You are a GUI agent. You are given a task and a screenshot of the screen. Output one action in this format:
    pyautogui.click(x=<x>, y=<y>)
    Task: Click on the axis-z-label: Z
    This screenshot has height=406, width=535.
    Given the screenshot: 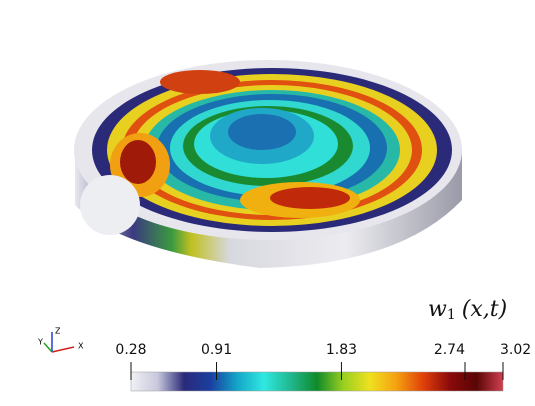 What is the action you would take?
    pyautogui.click(x=58, y=331)
    